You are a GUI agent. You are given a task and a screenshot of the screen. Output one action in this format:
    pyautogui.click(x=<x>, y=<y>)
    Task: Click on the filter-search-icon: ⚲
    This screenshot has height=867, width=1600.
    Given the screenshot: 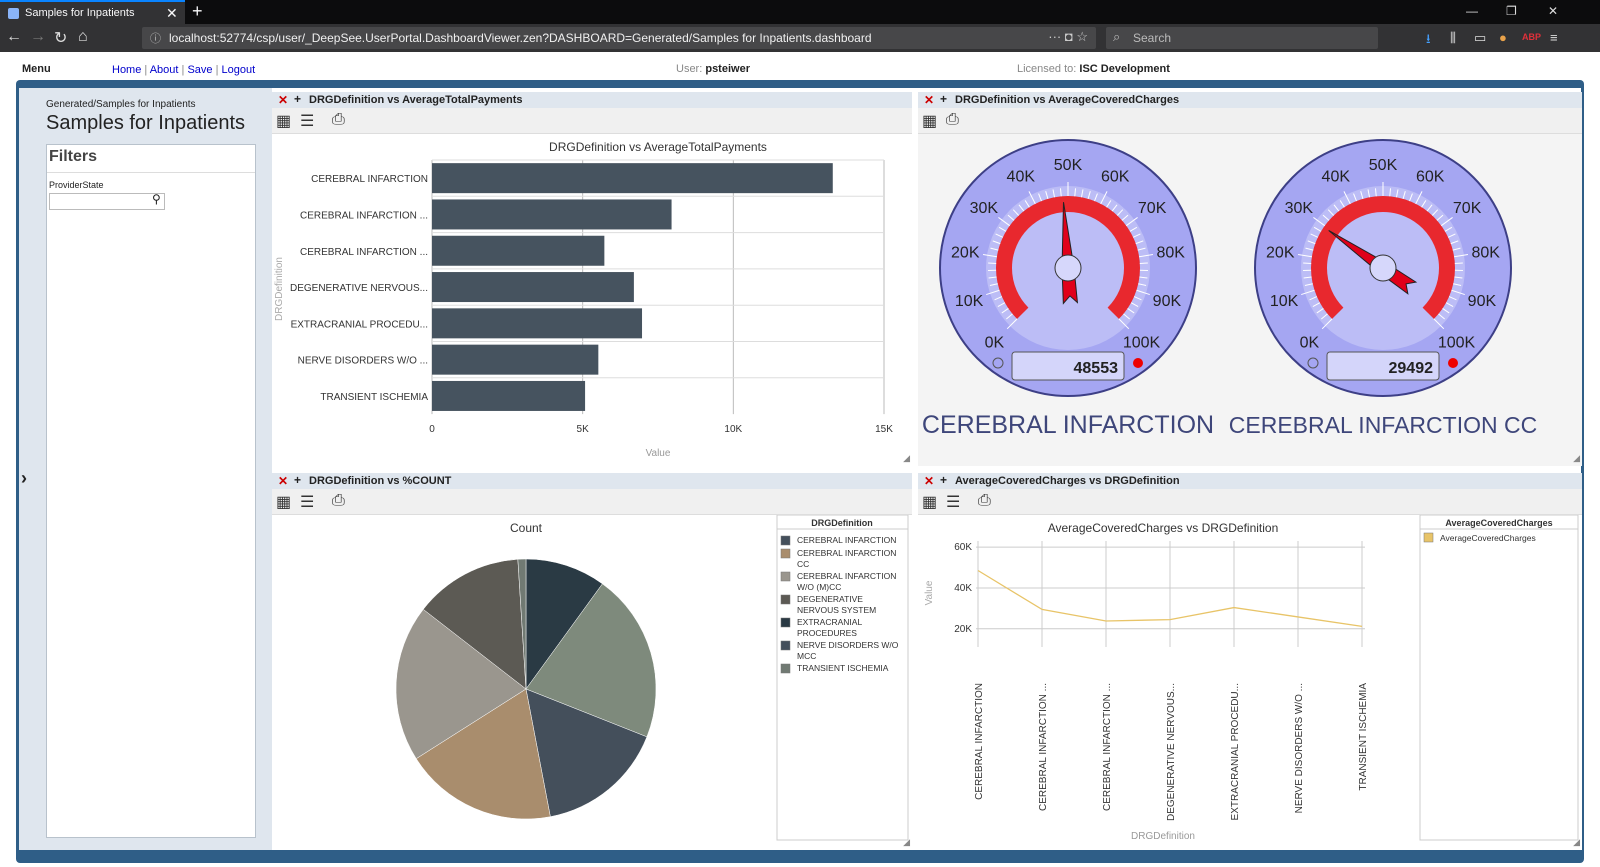 What is the action you would take?
    pyautogui.click(x=156, y=199)
    